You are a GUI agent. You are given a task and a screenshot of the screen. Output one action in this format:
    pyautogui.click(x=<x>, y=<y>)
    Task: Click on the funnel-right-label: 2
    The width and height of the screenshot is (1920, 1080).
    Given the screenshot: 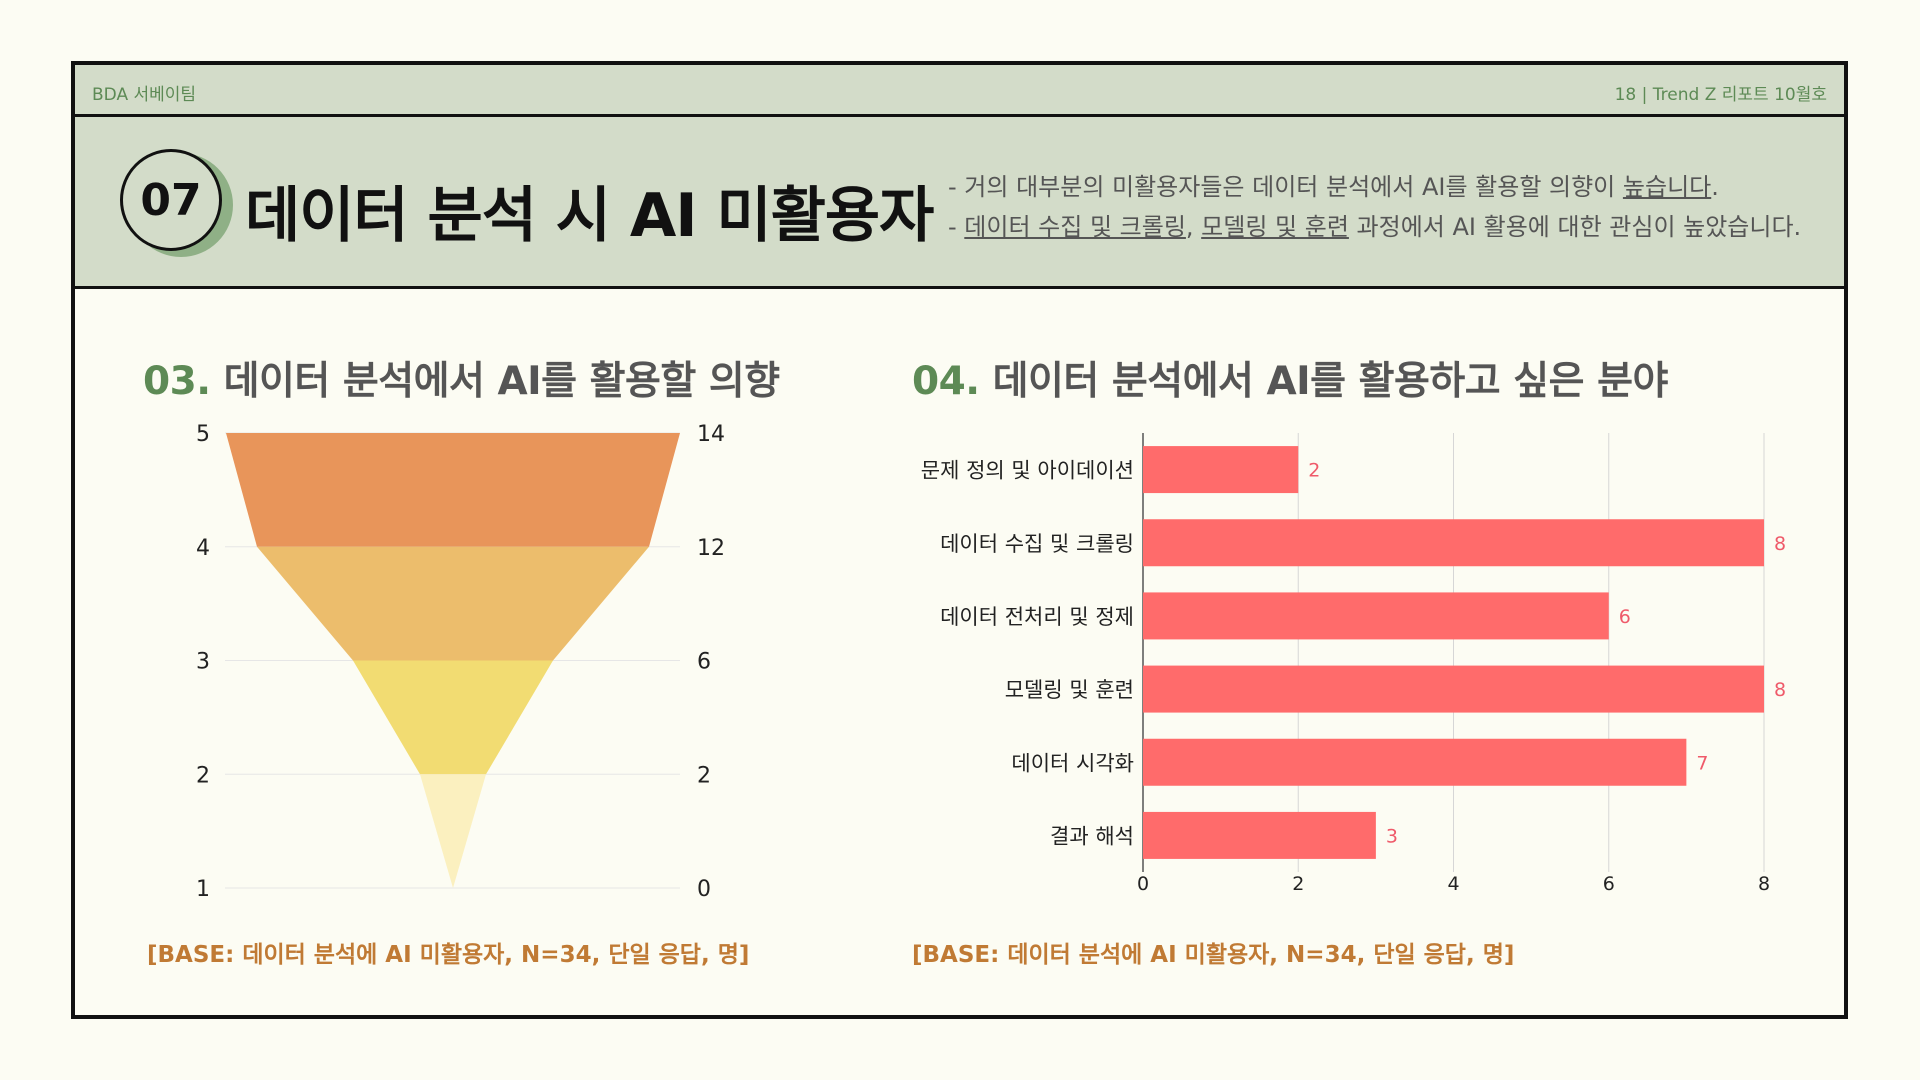 What is the action you would take?
    pyautogui.click(x=704, y=775)
    